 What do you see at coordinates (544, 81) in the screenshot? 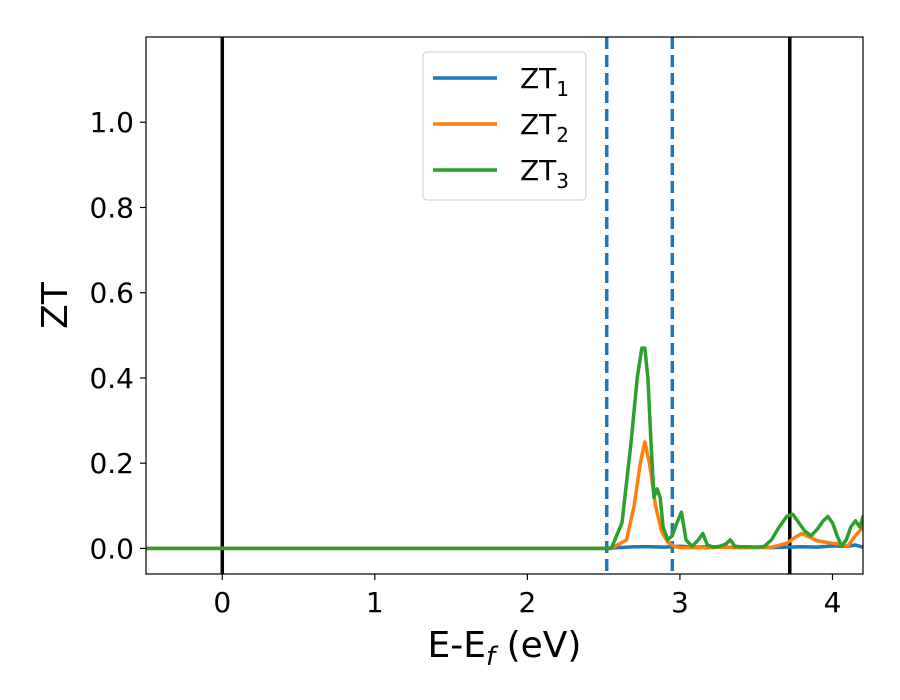
I see `legend-label-1: ZT1` at bounding box center [544, 81].